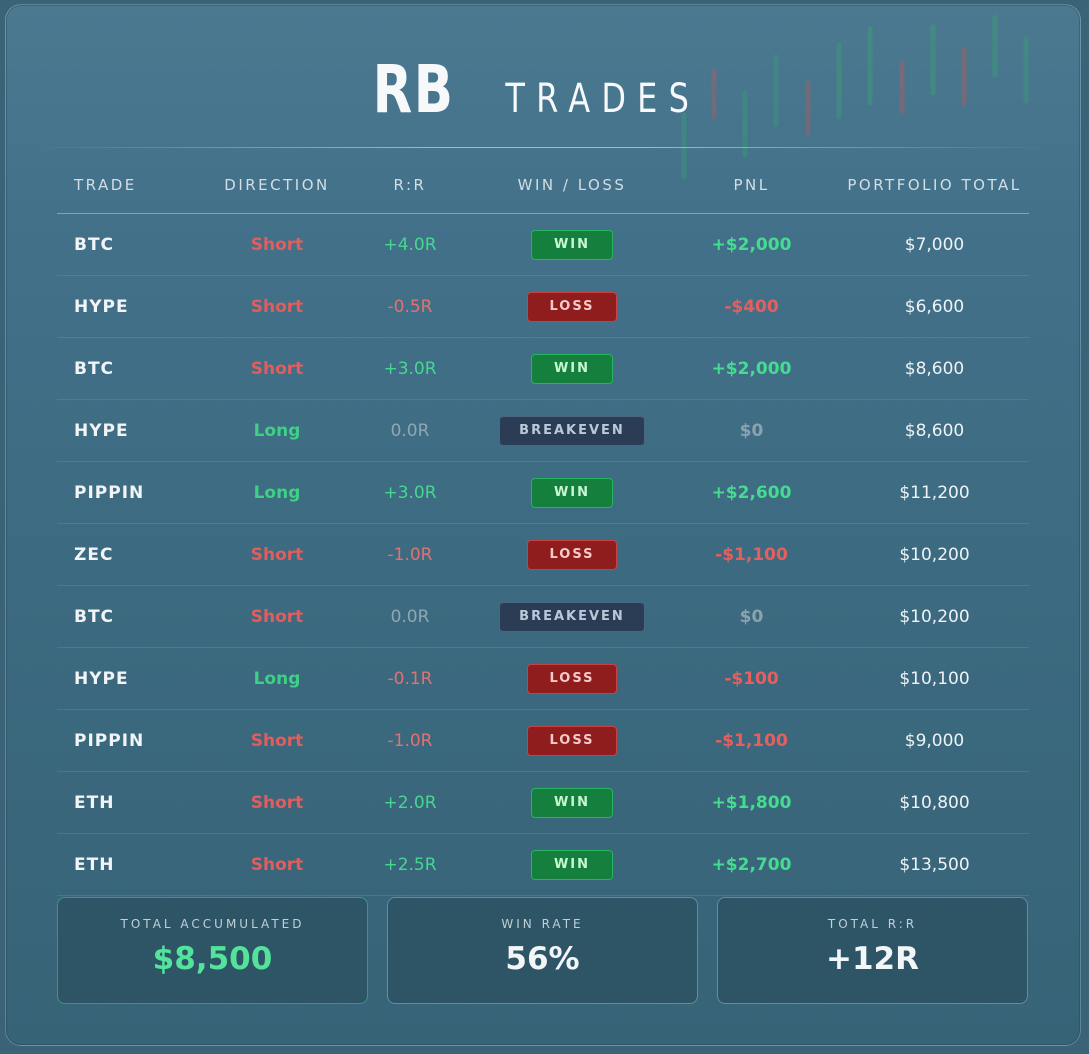  I want to click on table-row: HYPE Long 0.0R BREAKEVEN $0 $8,600, so click(543, 430).